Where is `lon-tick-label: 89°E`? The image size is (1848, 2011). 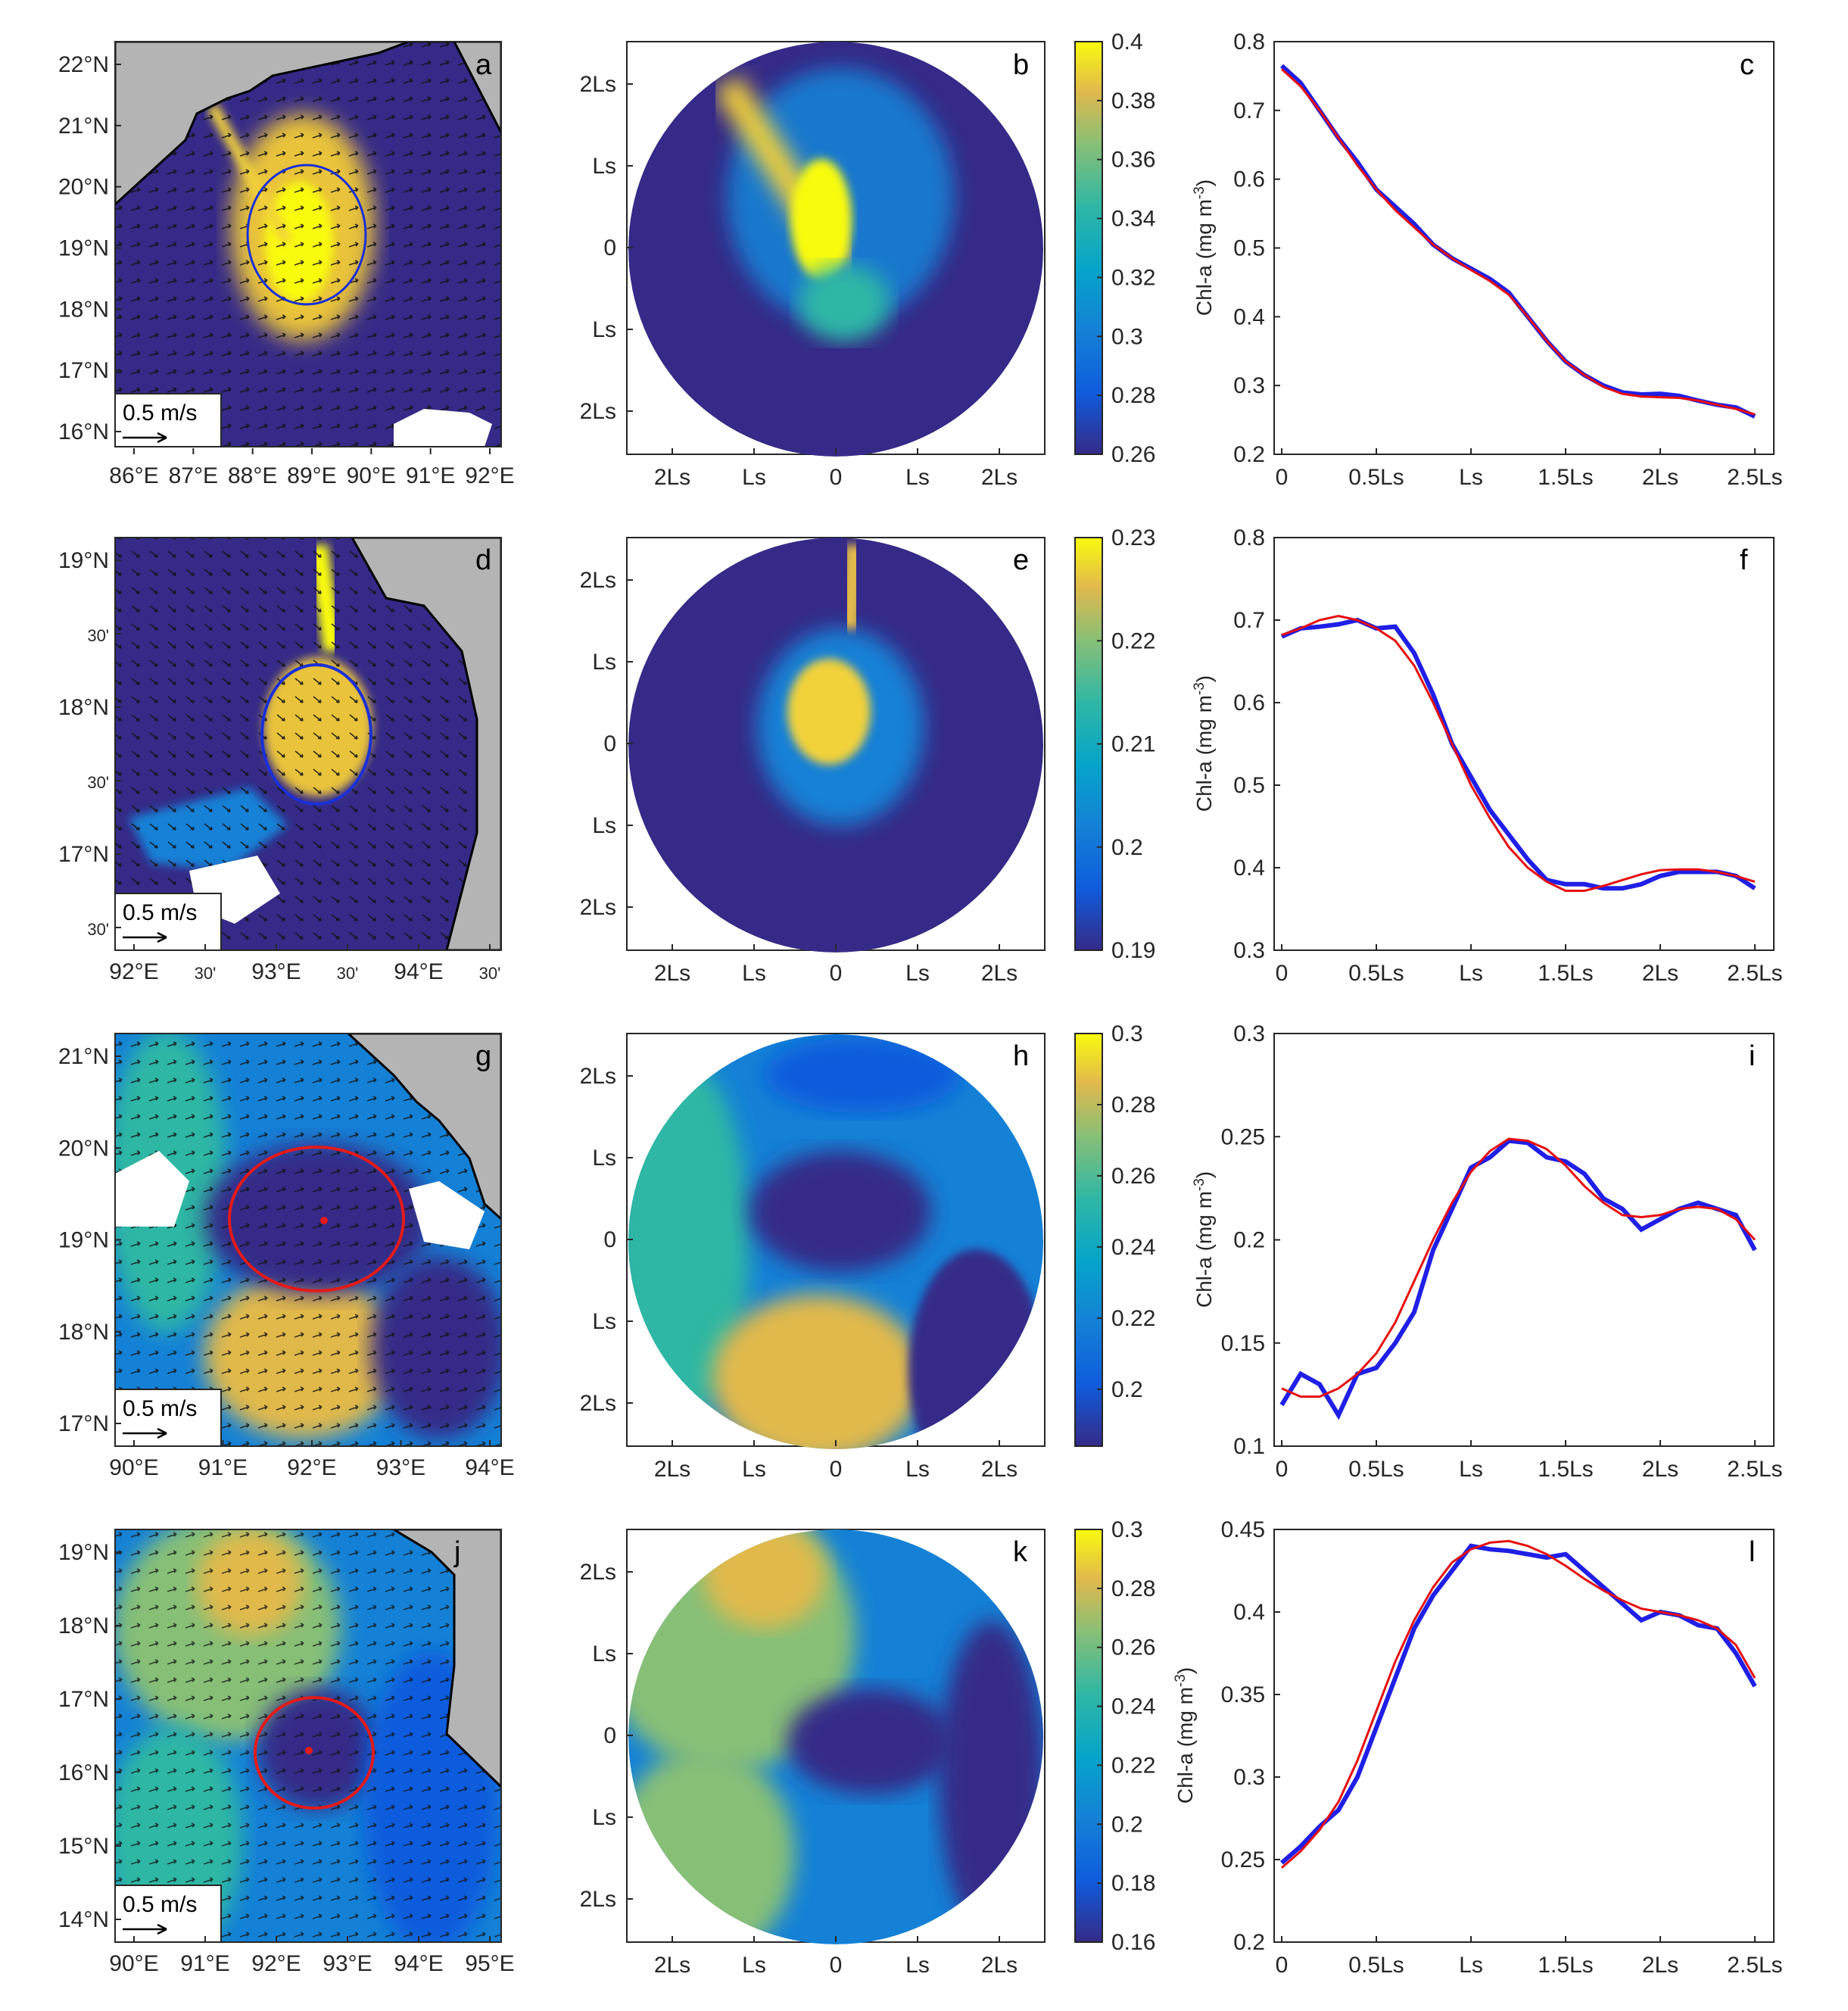
lon-tick-label: 89°E is located at coordinates (311, 475).